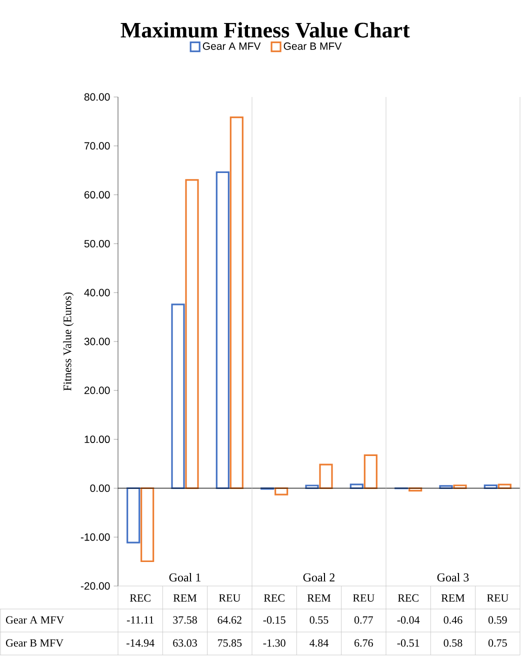 The height and width of the screenshot is (657, 530). I want to click on y-tick-label: 70.00, so click(97, 146).